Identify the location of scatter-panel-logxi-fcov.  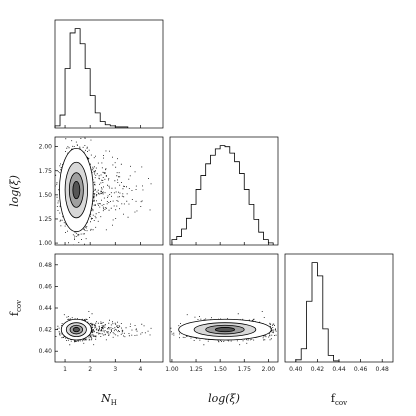
(224, 308).